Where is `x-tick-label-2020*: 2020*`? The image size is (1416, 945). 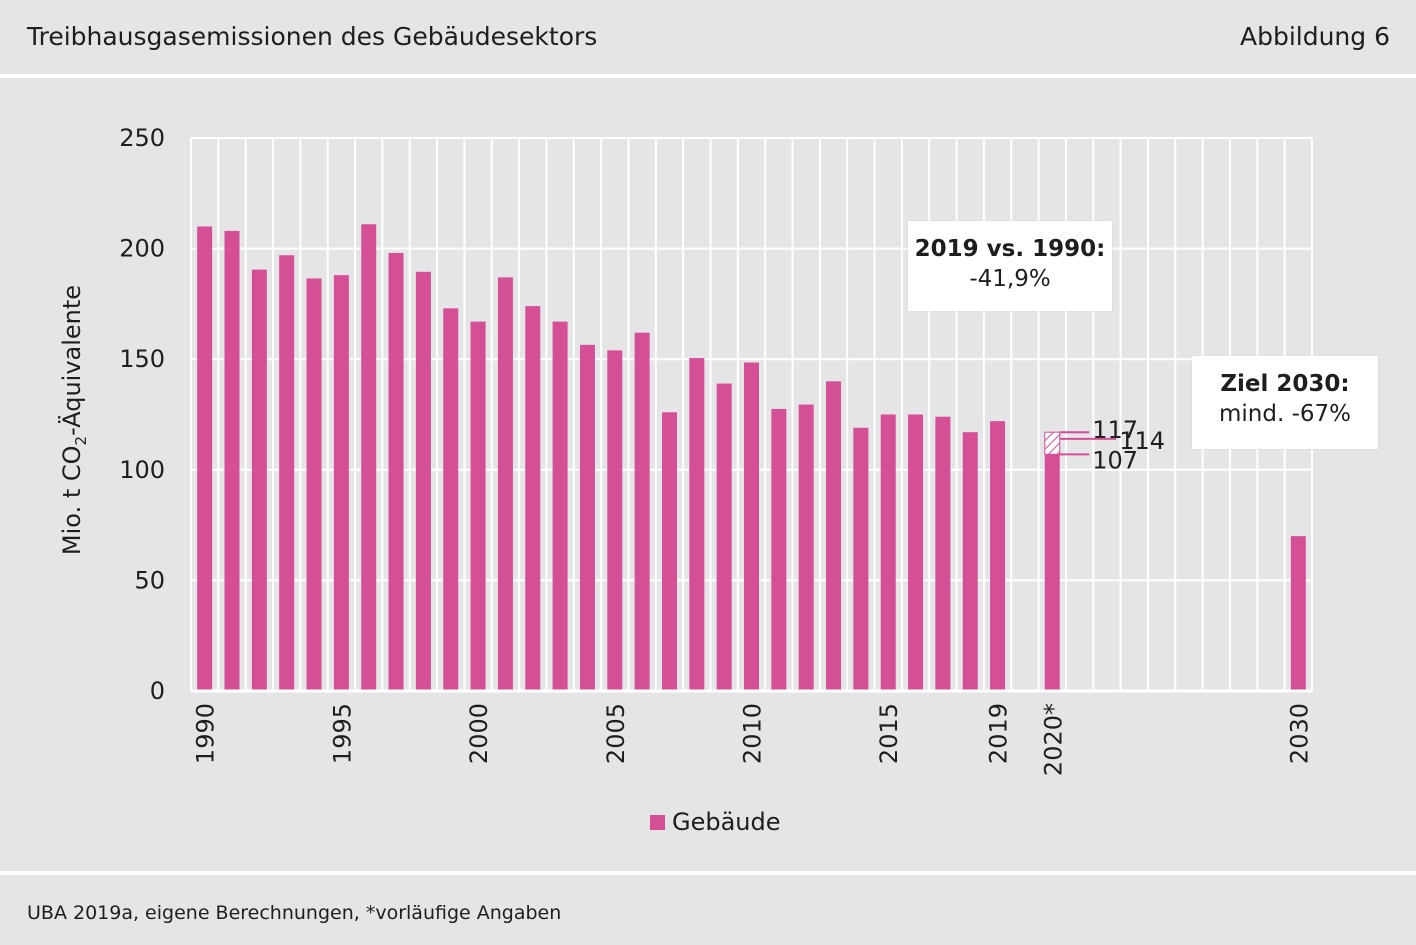
x-tick-label-2020*: 2020* is located at coordinates (1053, 739).